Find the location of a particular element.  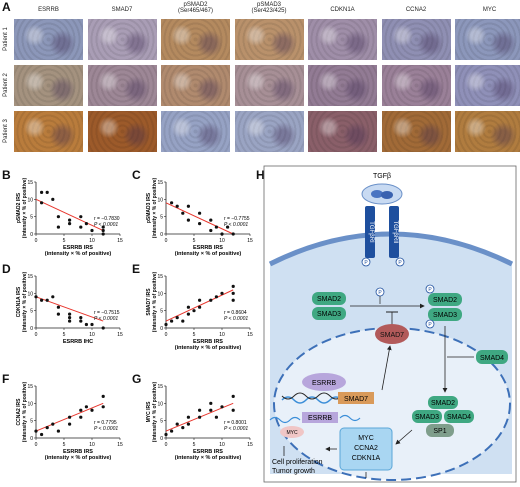

myc-protein is located at coordinates (292, 432).